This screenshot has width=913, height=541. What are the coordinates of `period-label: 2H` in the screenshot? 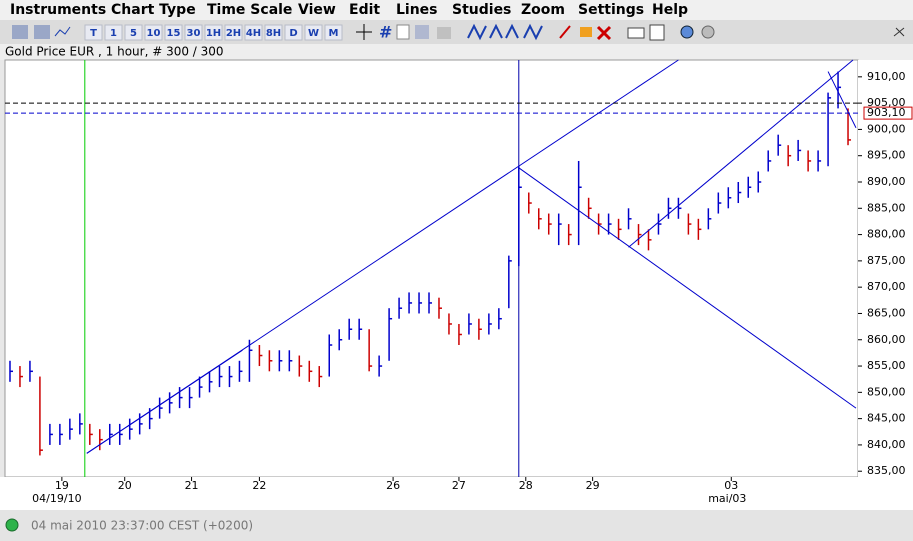 It's located at (233, 33).